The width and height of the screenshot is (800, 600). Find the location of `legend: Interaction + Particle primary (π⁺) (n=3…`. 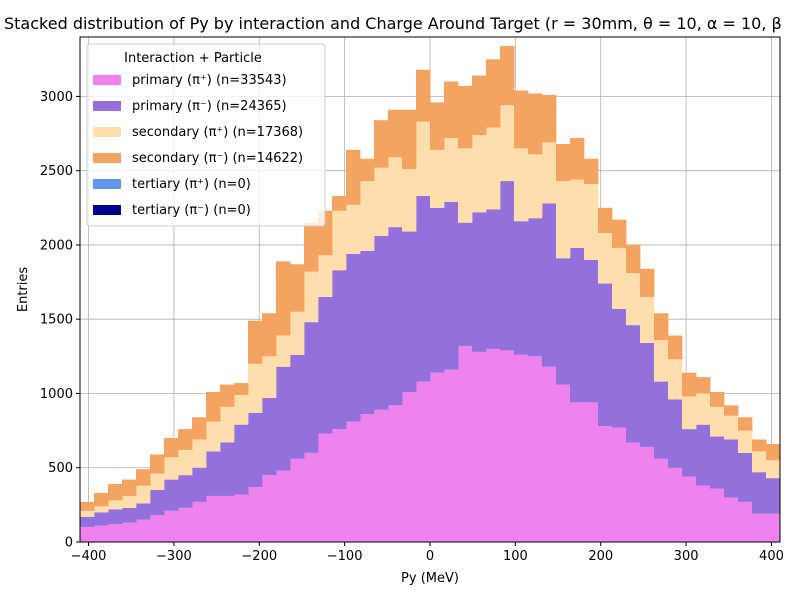

legend: Interaction + Particle primary (π⁺) (n=3… is located at coordinates (206, 135).